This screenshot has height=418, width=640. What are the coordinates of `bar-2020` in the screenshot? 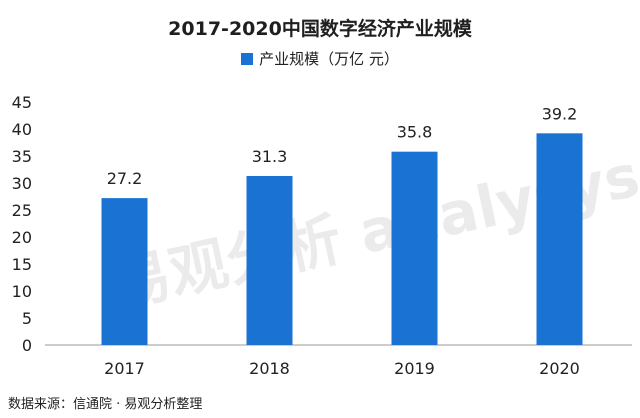 It's located at (559, 239).